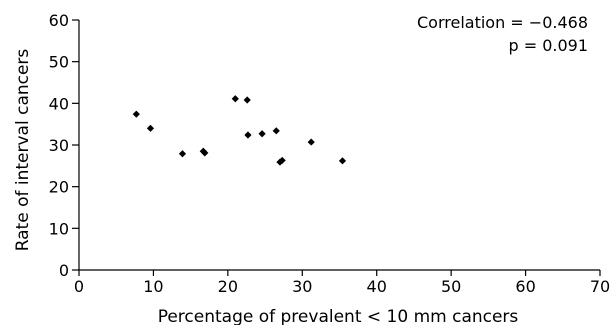  I want to click on correlation-annotation: Correlation = −0.468, so click(502, 22).